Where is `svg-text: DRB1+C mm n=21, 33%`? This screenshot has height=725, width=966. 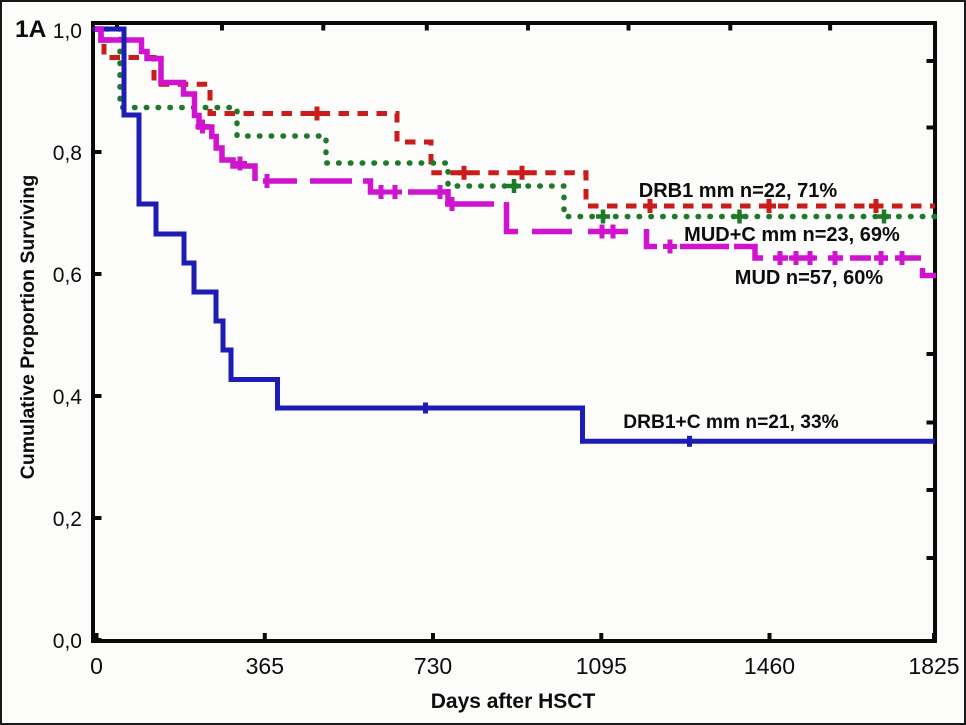
svg-text: DRB1+C mm n=21, 33% is located at coordinates (730, 422).